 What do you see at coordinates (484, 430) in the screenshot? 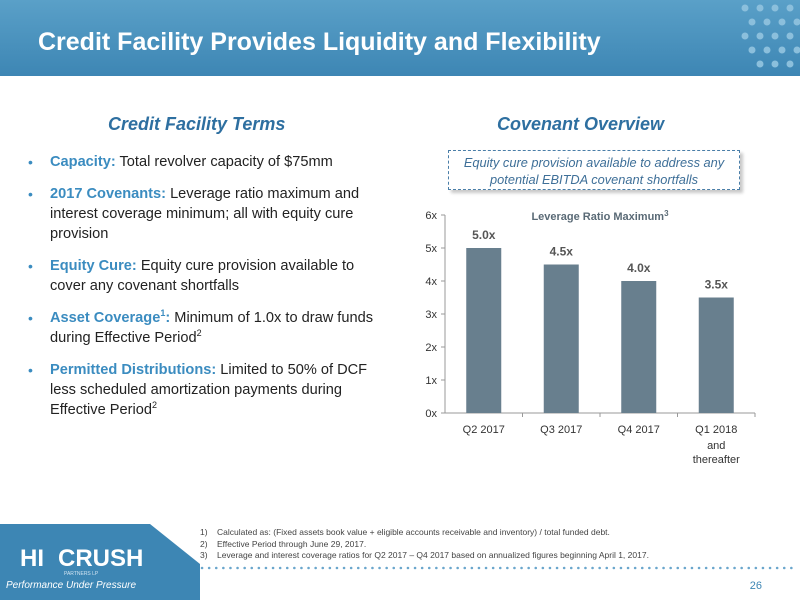
I see `x-tick-label: Q2 2017` at bounding box center [484, 430].